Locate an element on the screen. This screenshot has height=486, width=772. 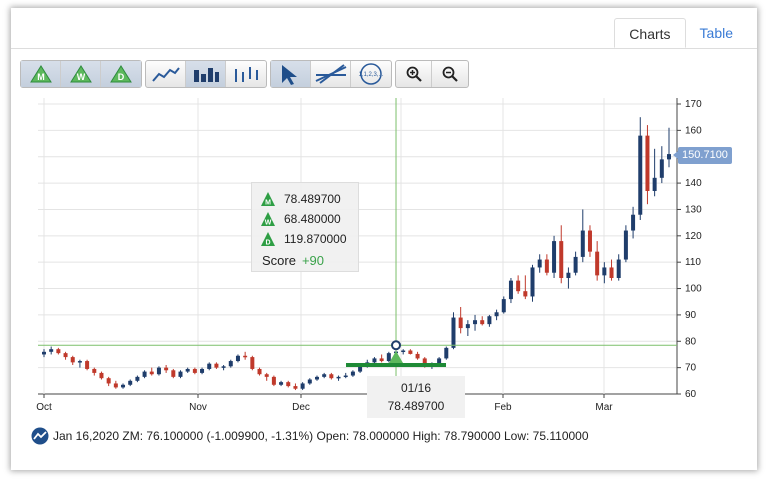
zoom-in-button is located at coordinates (414, 74).